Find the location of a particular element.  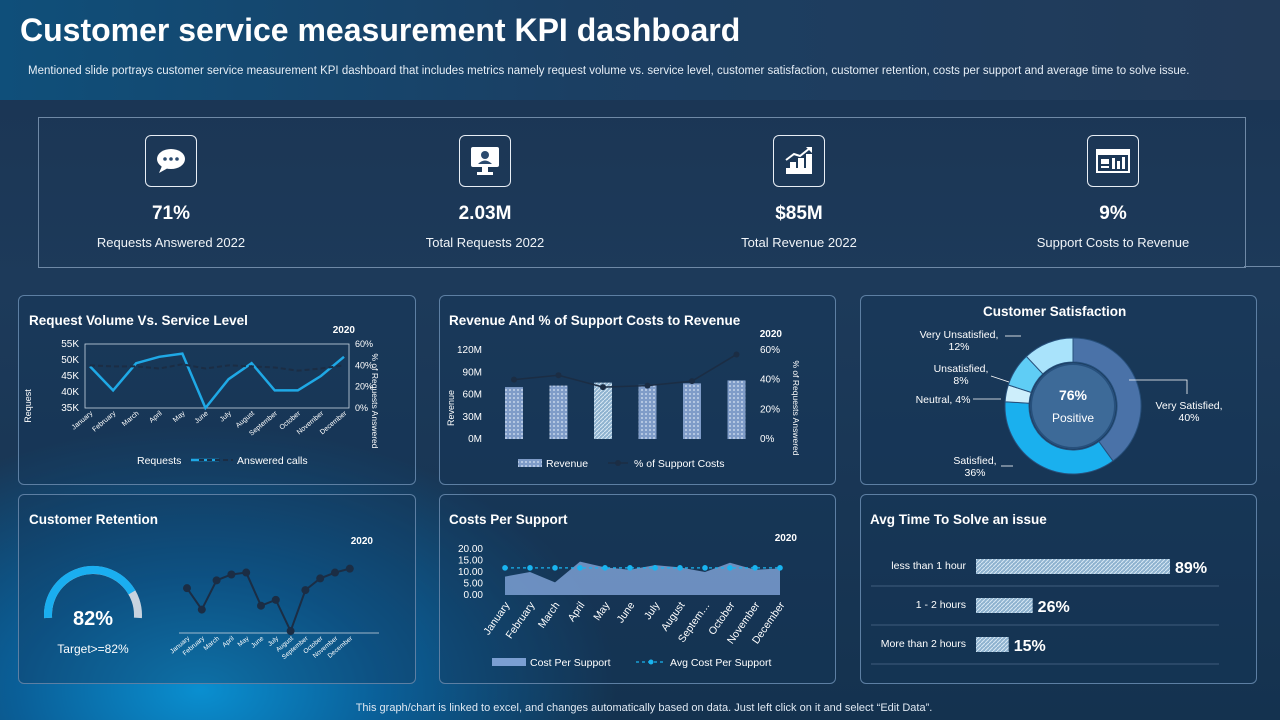

pct-unsatisfied: 8% is located at coordinates (960, 381).